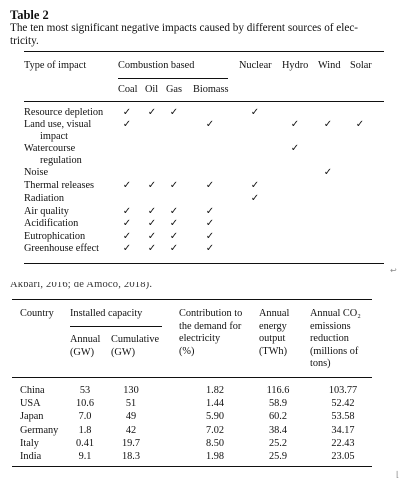 This screenshot has width=400, height=480. What do you see at coordinates (116, 326) in the screenshot?
I see `installed-capacity-rule` at bounding box center [116, 326].